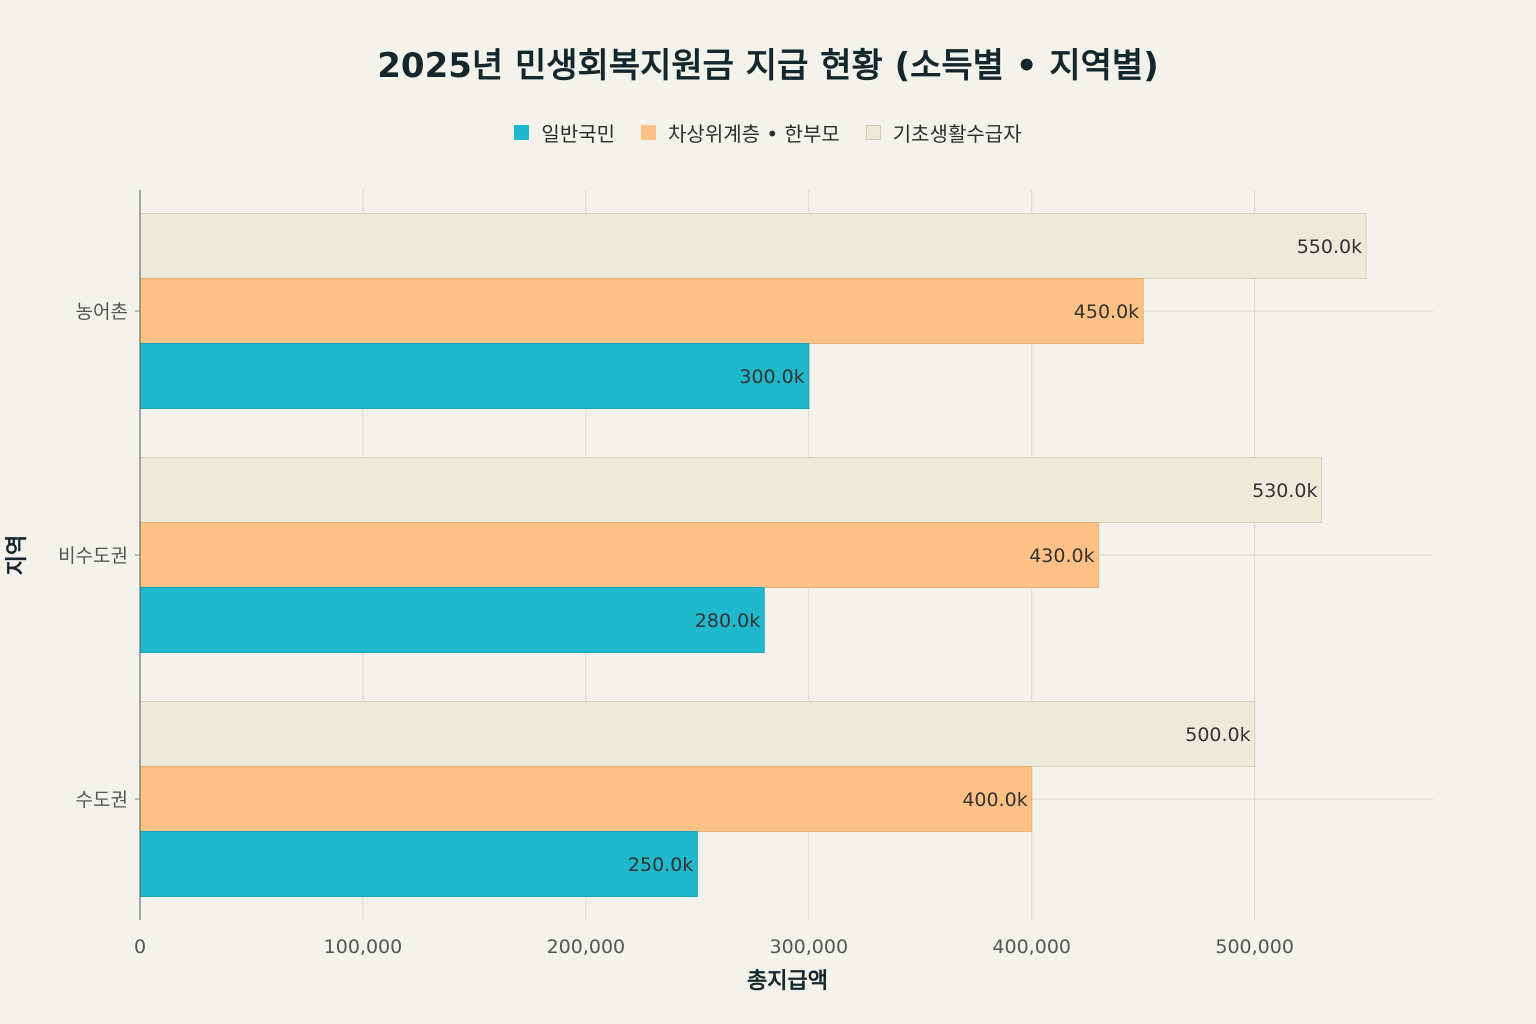 The image size is (1536, 1024). I want to click on y-tick-label: 수도권, so click(102, 800).